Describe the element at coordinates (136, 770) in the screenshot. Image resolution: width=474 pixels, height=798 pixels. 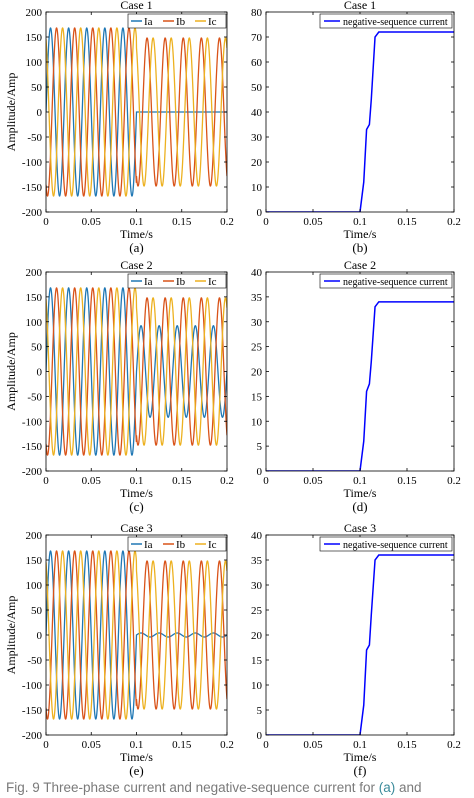
I see `panel-label: (e)` at that location.